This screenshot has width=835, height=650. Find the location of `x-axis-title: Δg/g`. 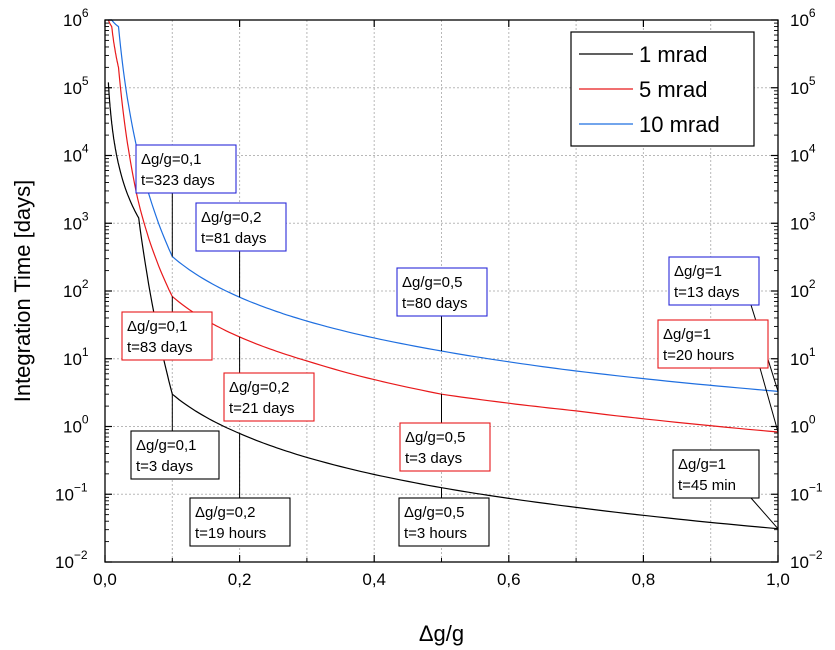

x-axis-title: Δg/g is located at coordinates (441, 633).